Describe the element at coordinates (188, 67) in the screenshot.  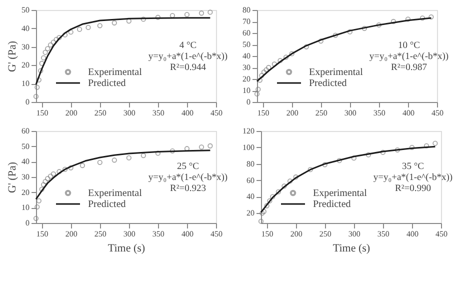
I see `annotation: R²=0.944` at that location.